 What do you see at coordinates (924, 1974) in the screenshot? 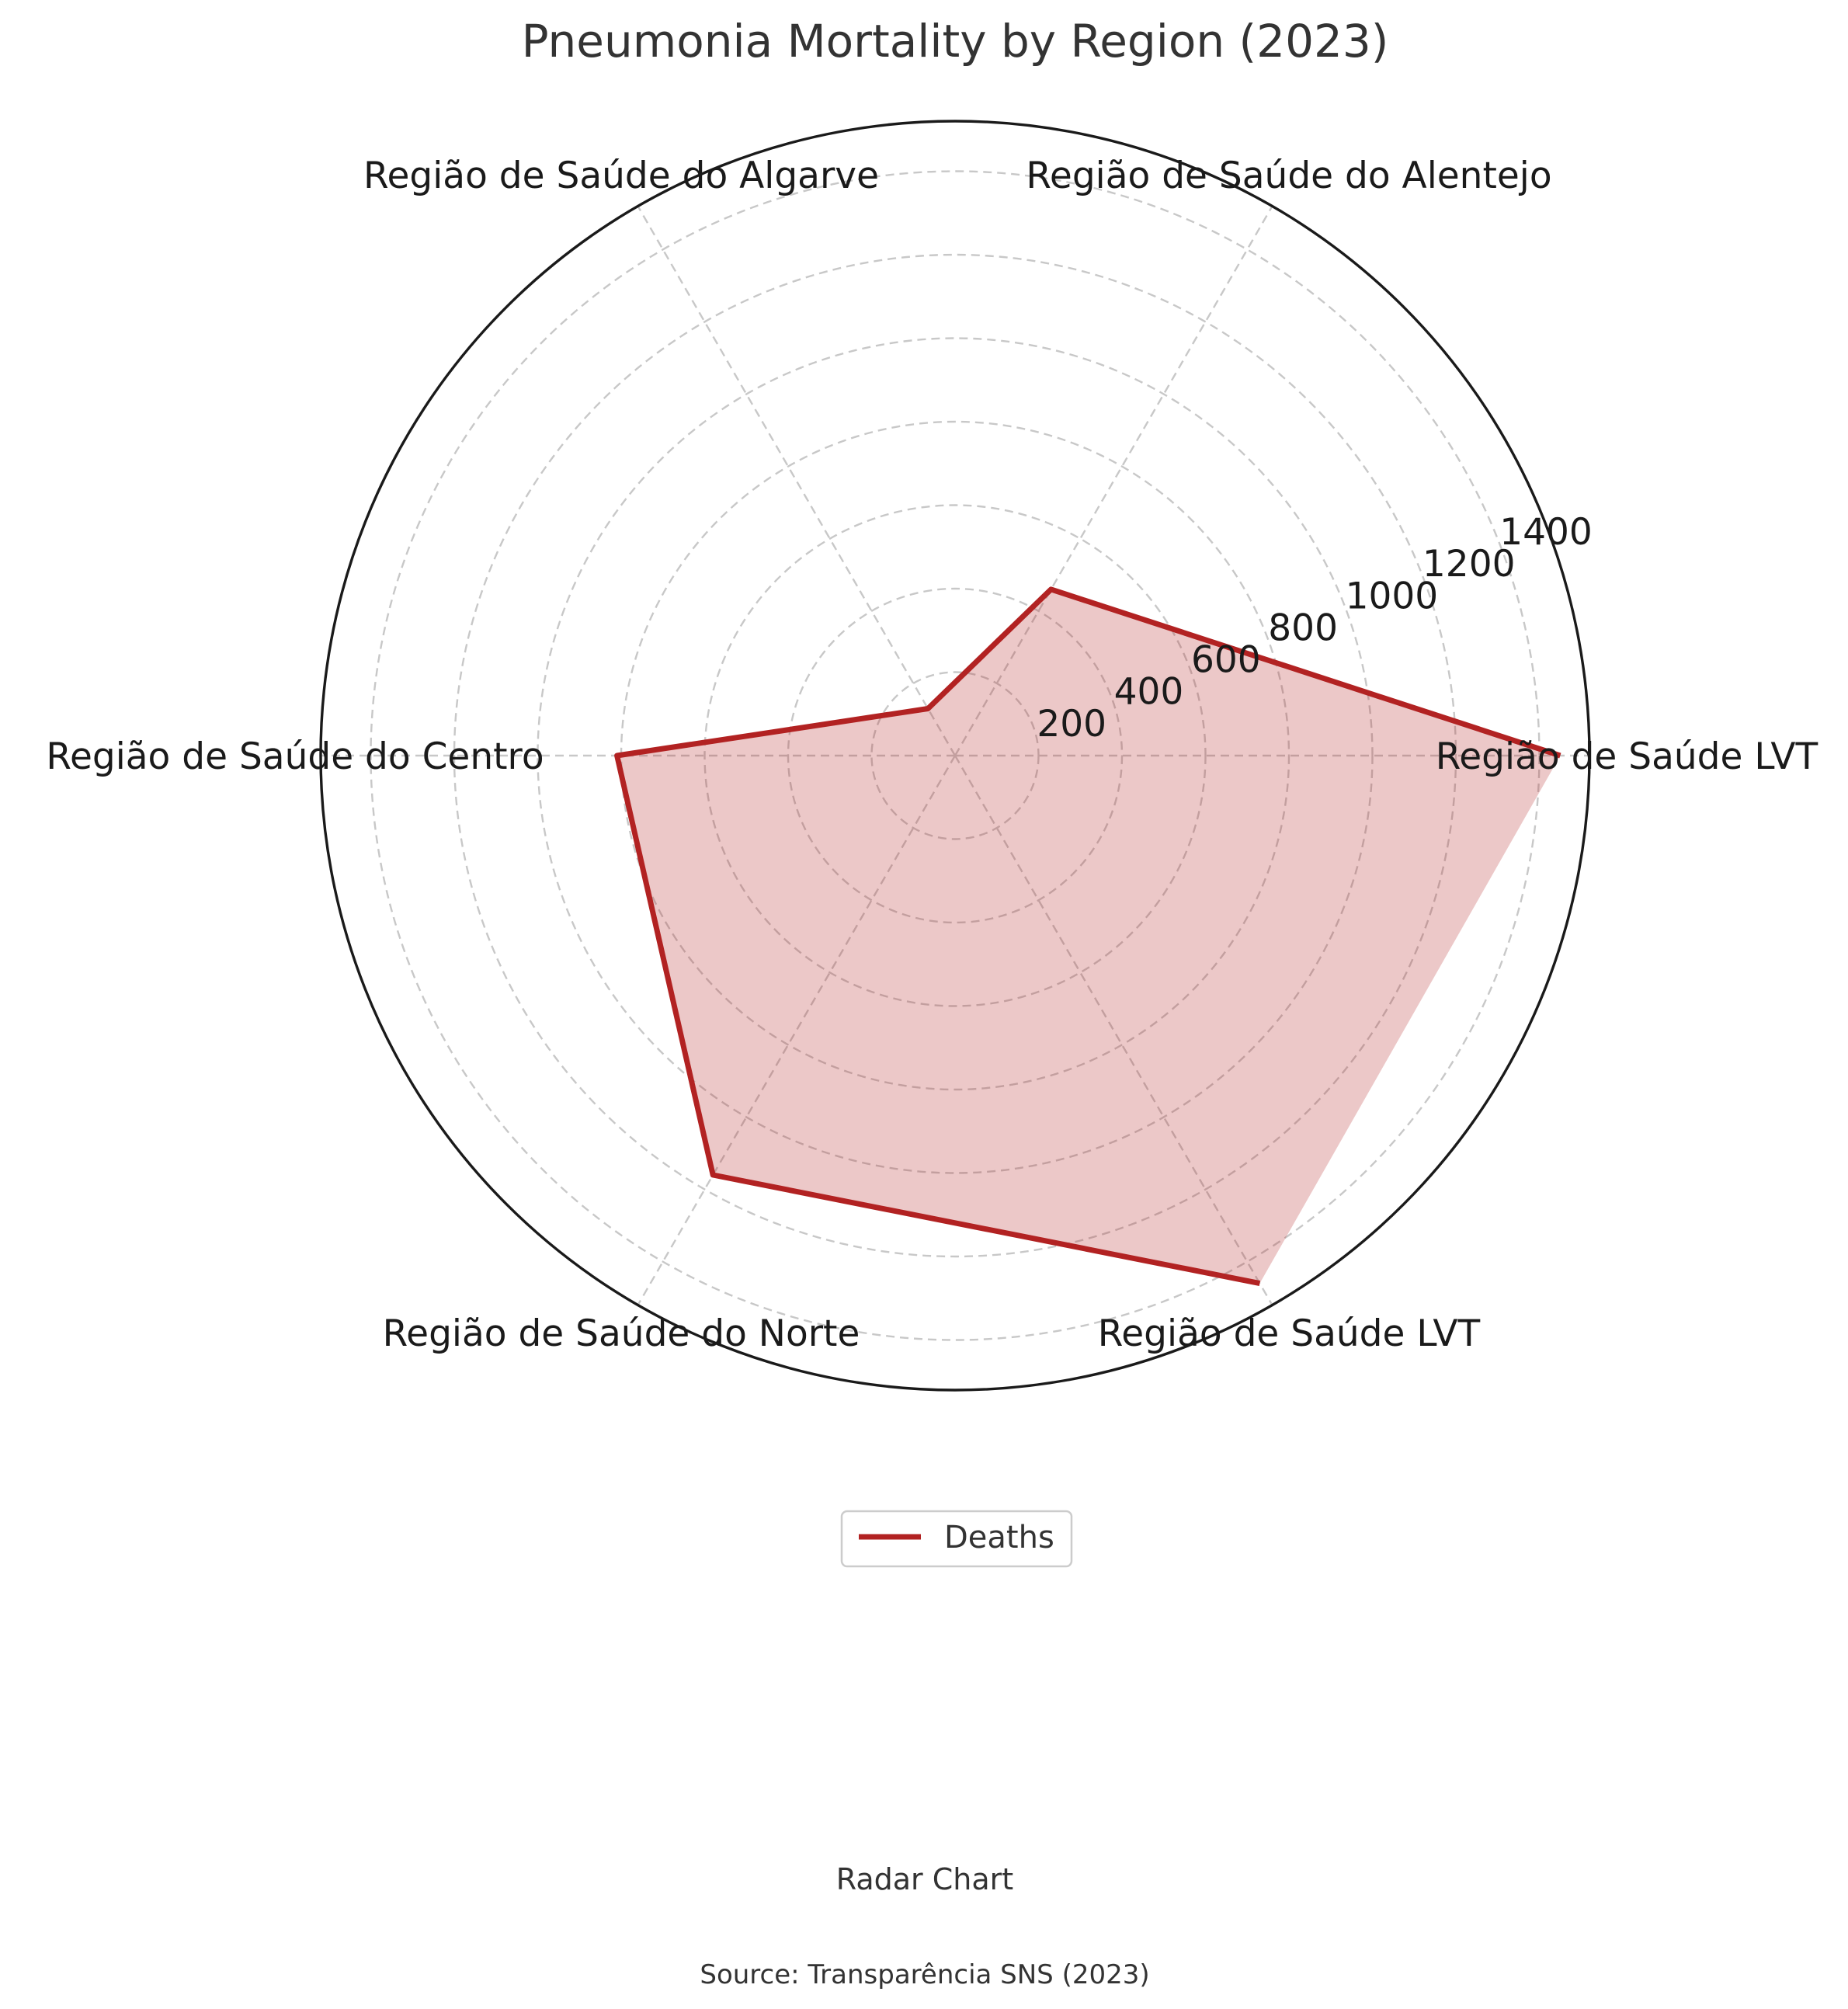
I see `source-note: Source: Transparência SNS (2023)` at bounding box center [924, 1974].